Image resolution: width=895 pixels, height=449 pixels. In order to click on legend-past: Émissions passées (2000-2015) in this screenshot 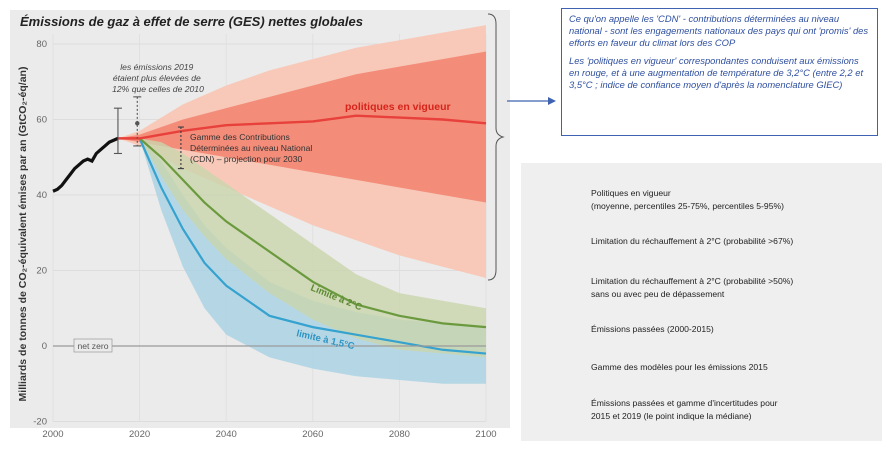, I will do `click(652, 329)`.